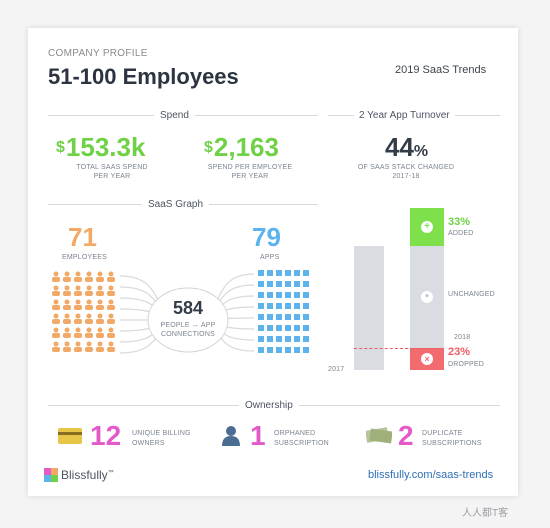 The width and height of the screenshot is (550, 528). What do you see at coordinates (250, 167) in the screenshot?
I see `per-employee-caption-line1: SPEND PER EMPLOYEE` at bounding box center [250, 167].